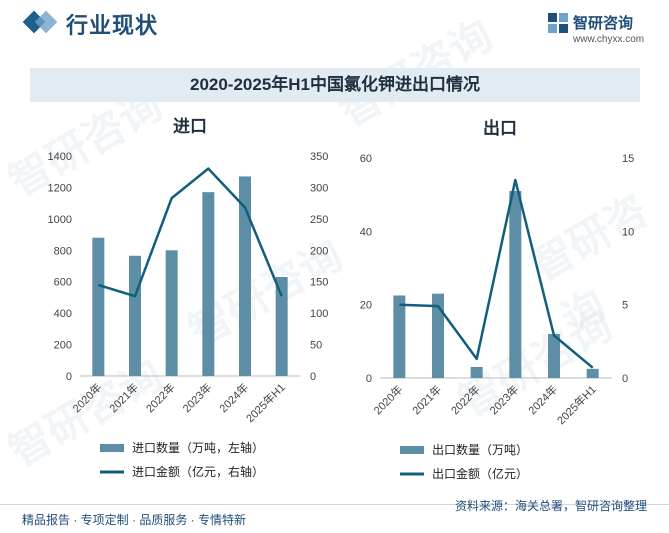 The width and height of the screenshot is (669, 533). I want to click on y-left-tick-label: 1000, so click(60, 220).